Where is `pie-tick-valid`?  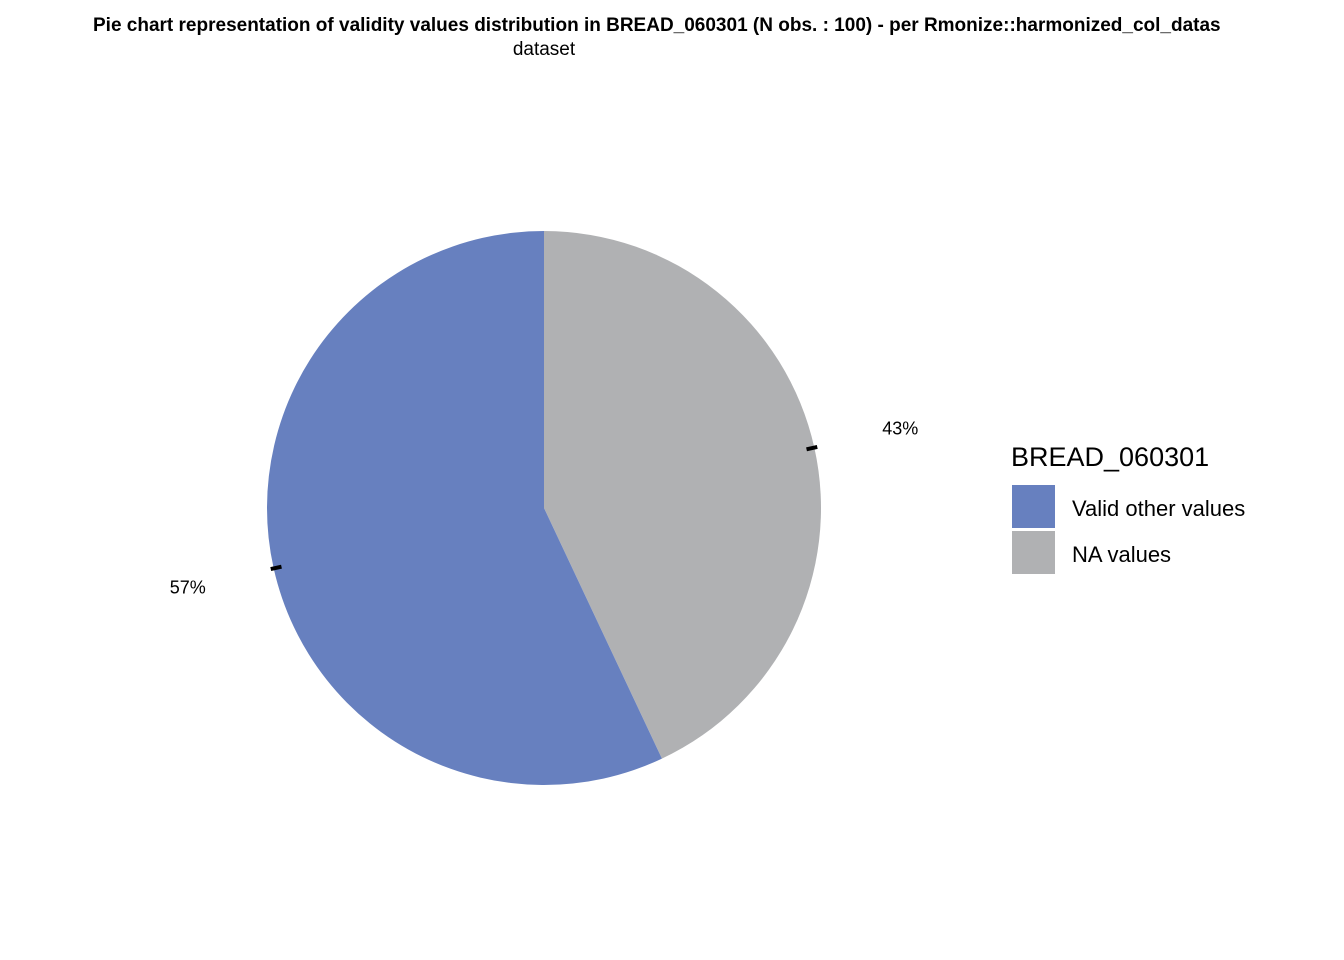
pie-tick-valid is located at coordinates (276, 568).